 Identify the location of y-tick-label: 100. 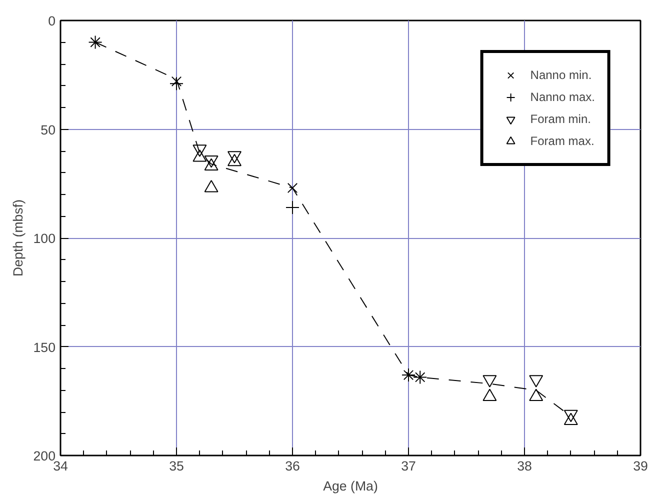
(44, 238).